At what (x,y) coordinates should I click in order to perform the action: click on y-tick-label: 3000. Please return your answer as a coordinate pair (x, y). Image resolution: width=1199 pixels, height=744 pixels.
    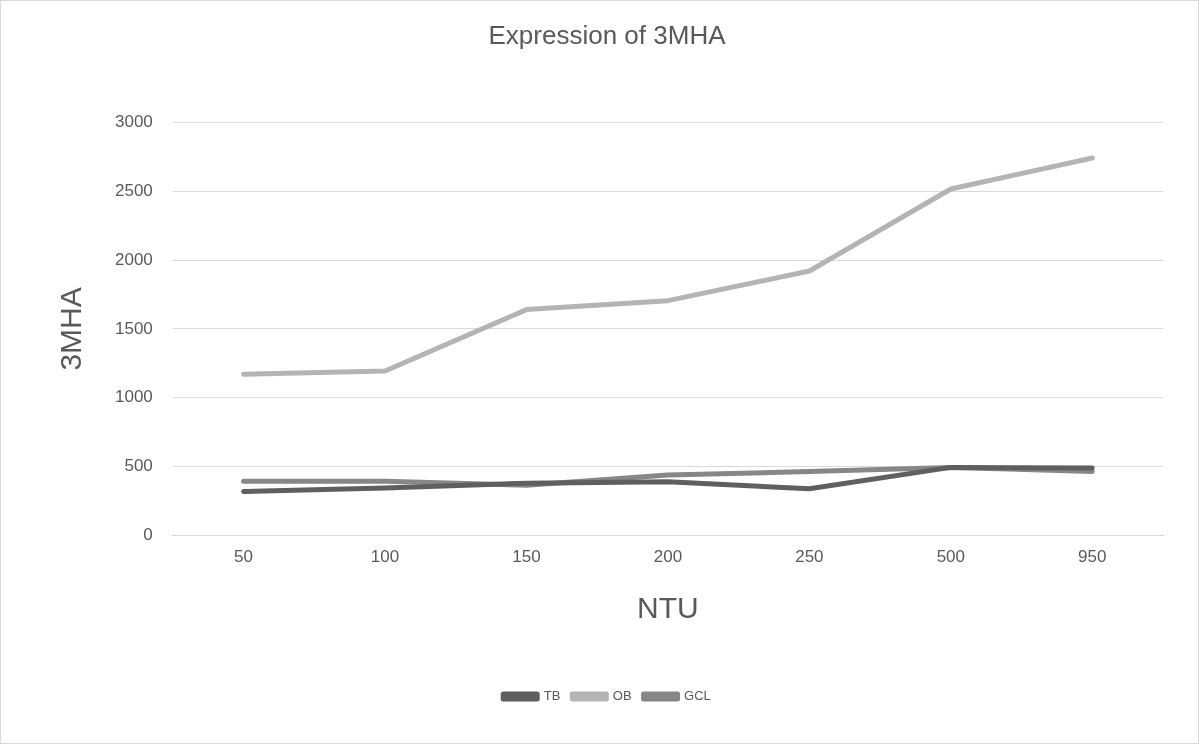
    Looking at the image, I should click on (133, 121).